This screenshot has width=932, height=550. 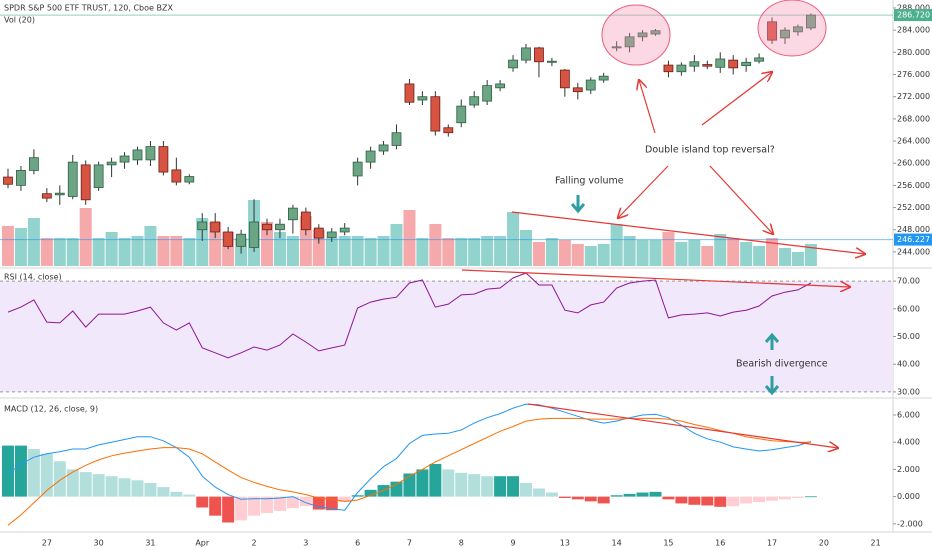 What do you see at coordinates (710, 150) in the screenshot?
I see `annotation: Double island top reversal?` at bounding box center [710, 150].